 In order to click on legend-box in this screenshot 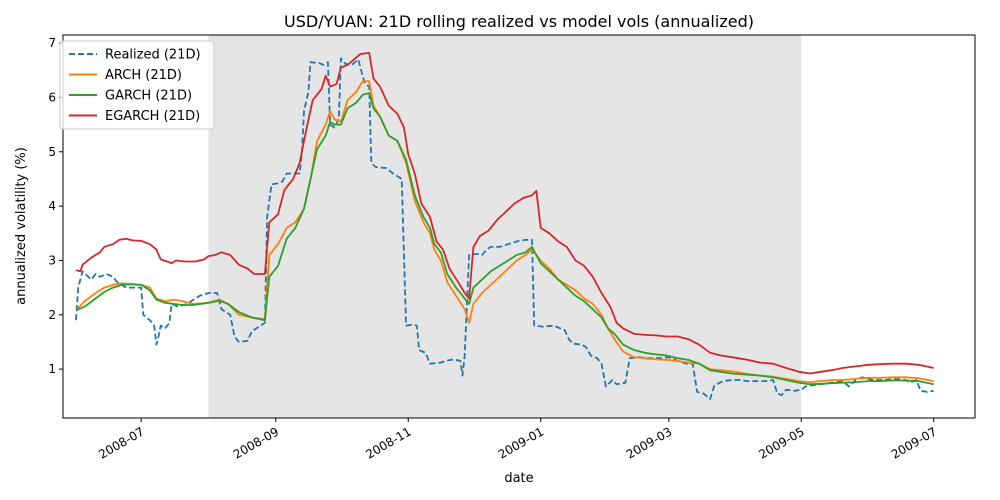, I will do `click(137, 85)`.